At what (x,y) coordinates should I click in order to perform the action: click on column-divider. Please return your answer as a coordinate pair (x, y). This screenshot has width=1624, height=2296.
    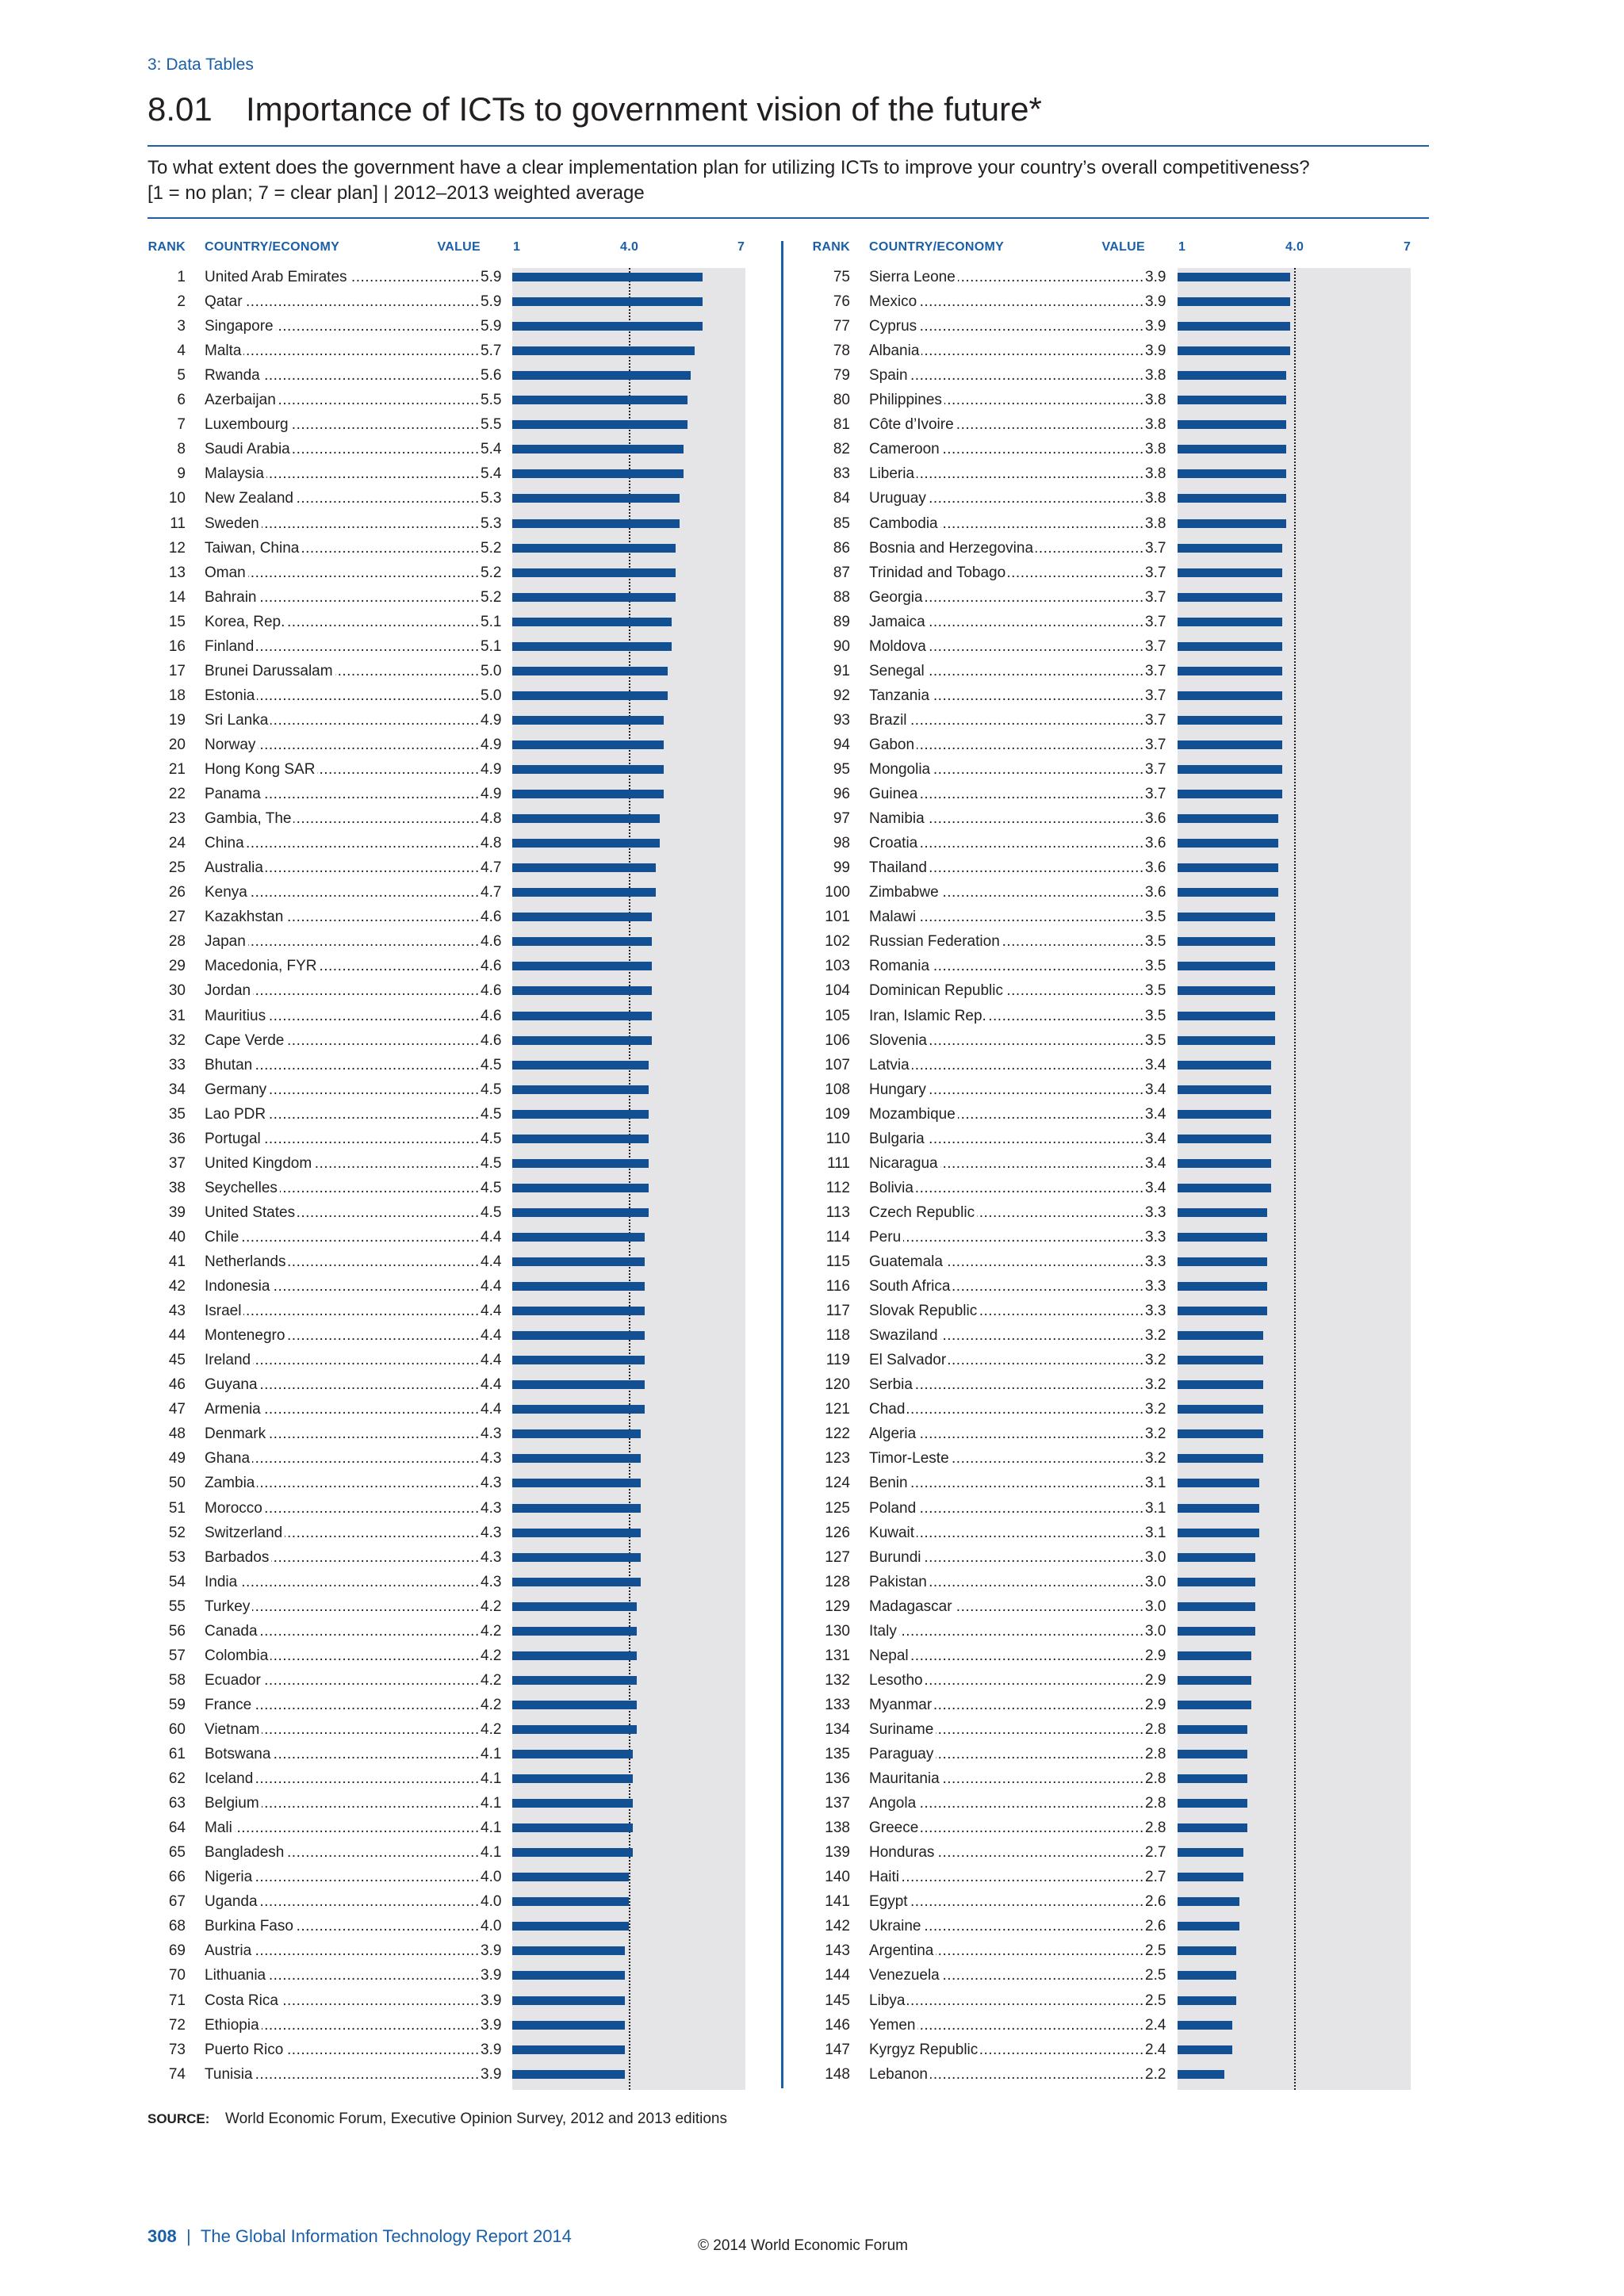
    Looking at the image, I should click on (782, 1164).